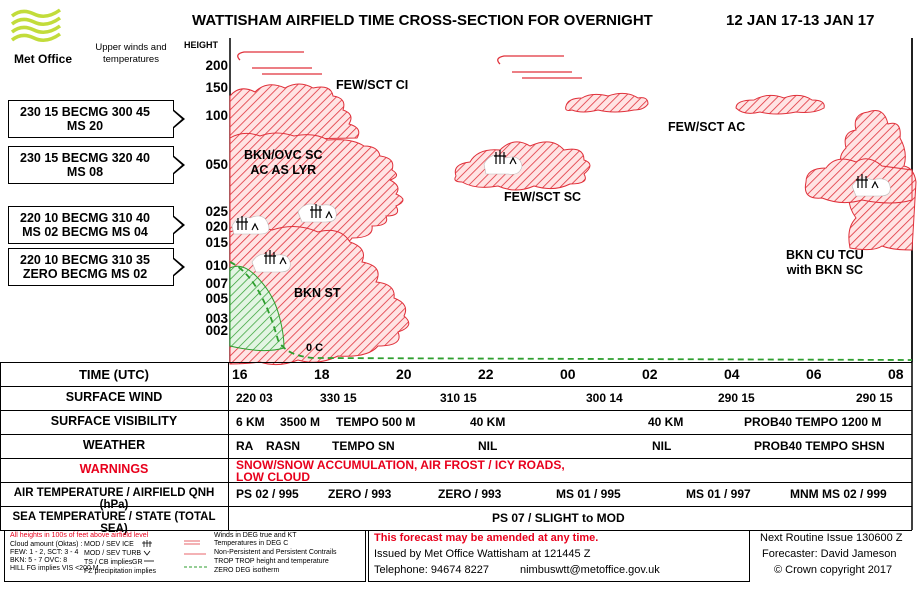 The image size is (918, 589). What do you see at coordinates (39, 560) in the screenshot?
I see `key-cloud-2: BKN: 5 - 7 OVC: 8` at bounding box center [39, 560].